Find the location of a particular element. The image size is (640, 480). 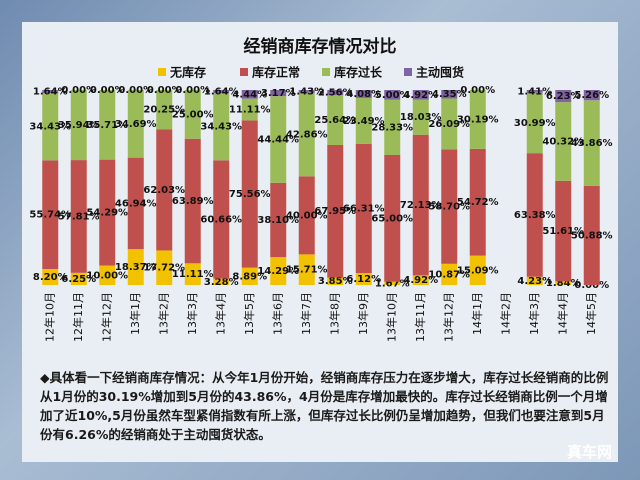

data-label: 38.10% is located at coordinates (278, 220).